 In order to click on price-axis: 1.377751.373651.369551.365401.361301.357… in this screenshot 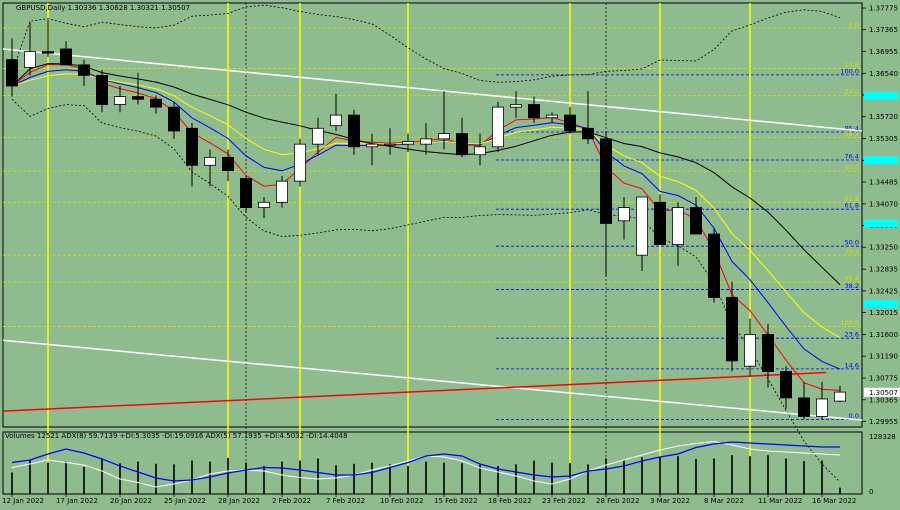, I will do `click(881, 215)`.